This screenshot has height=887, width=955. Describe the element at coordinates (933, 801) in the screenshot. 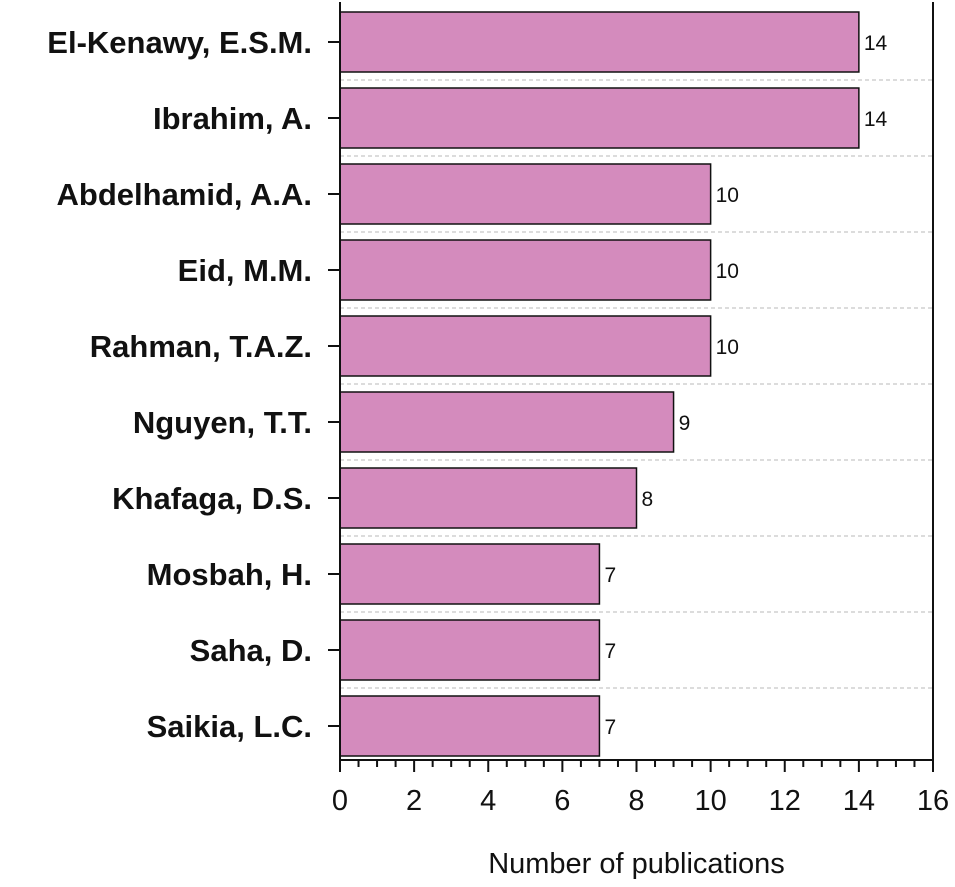

I see `x-tick-label: 16` at that location.